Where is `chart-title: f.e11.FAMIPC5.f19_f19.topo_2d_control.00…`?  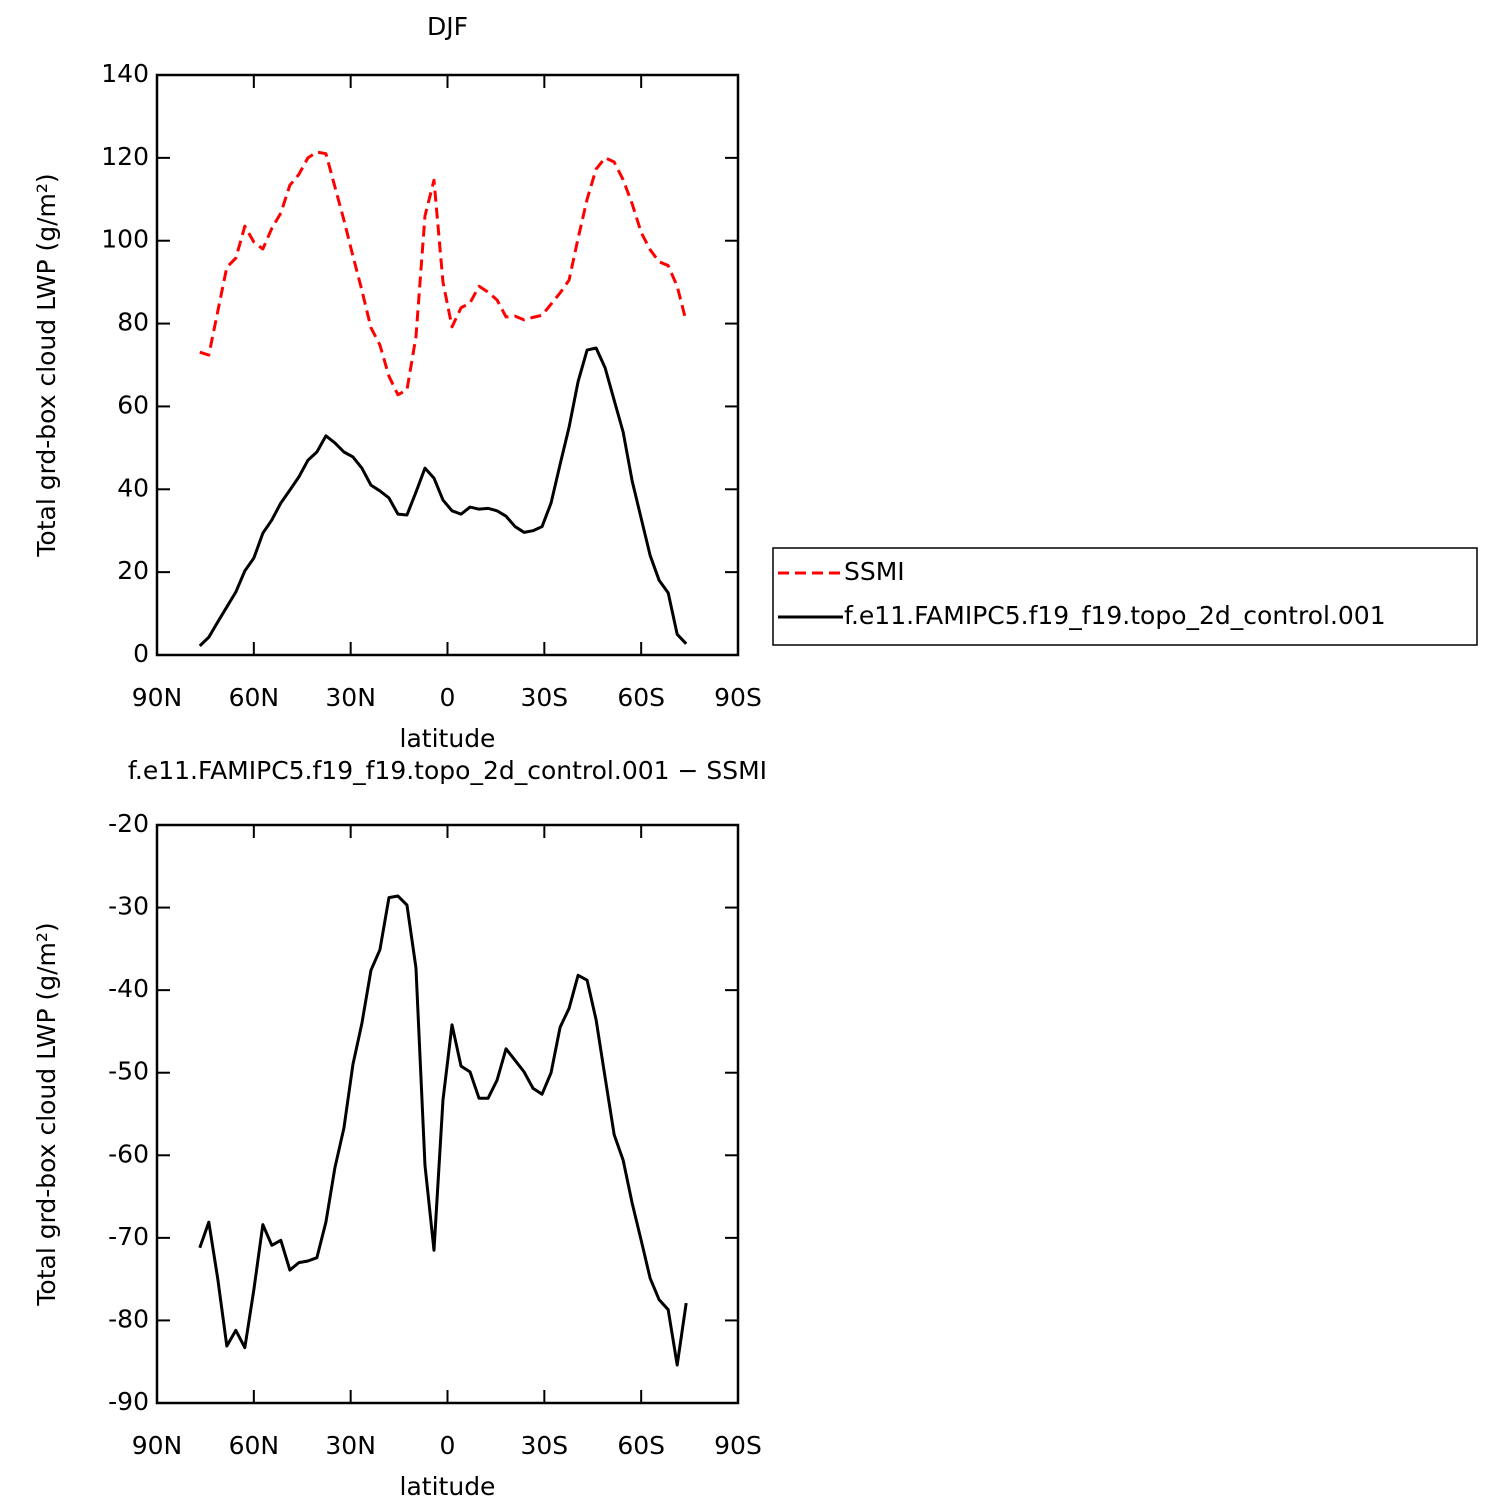
chart-title: f.e11.FAMIPC5.f19_f19.topo_2d_control.00… is located at coordinates (447, 770).